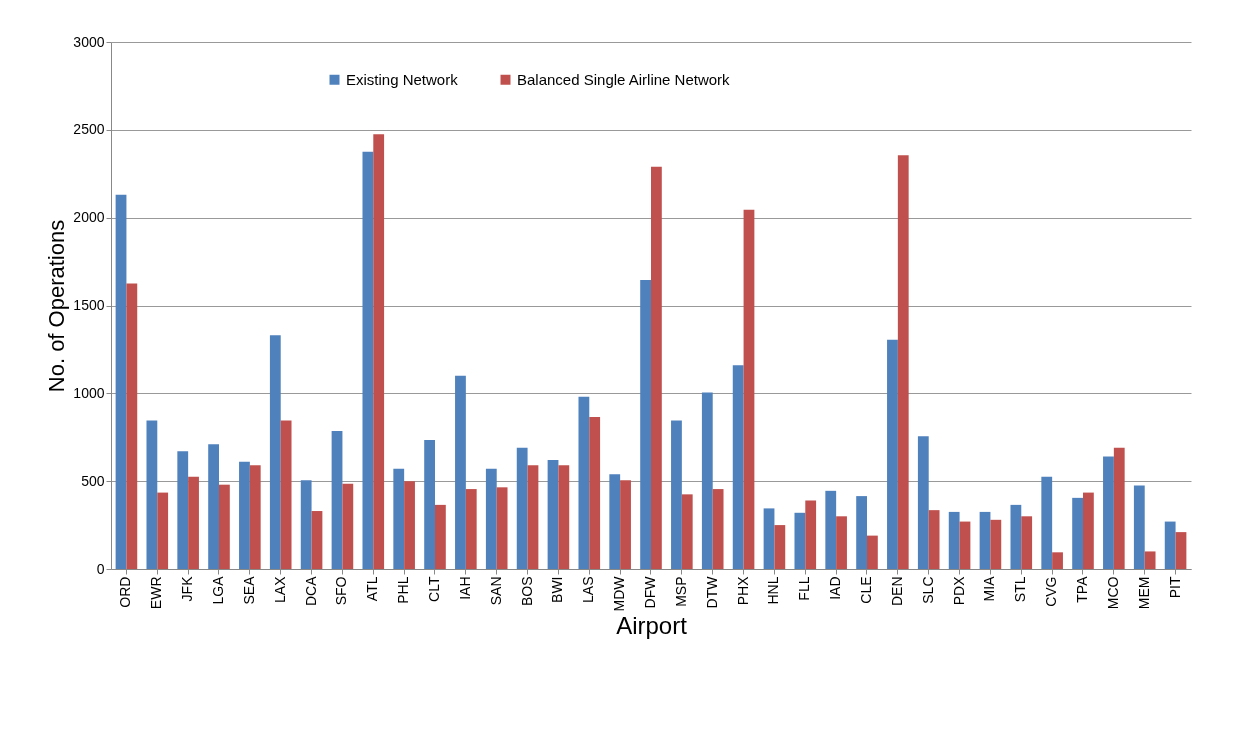 This screenshot has height=731, width=1246. What do you see at coordinates (557, 589) in the screenshot?
I see `x-tick-label: BWI` at bounding box center [557, 589].